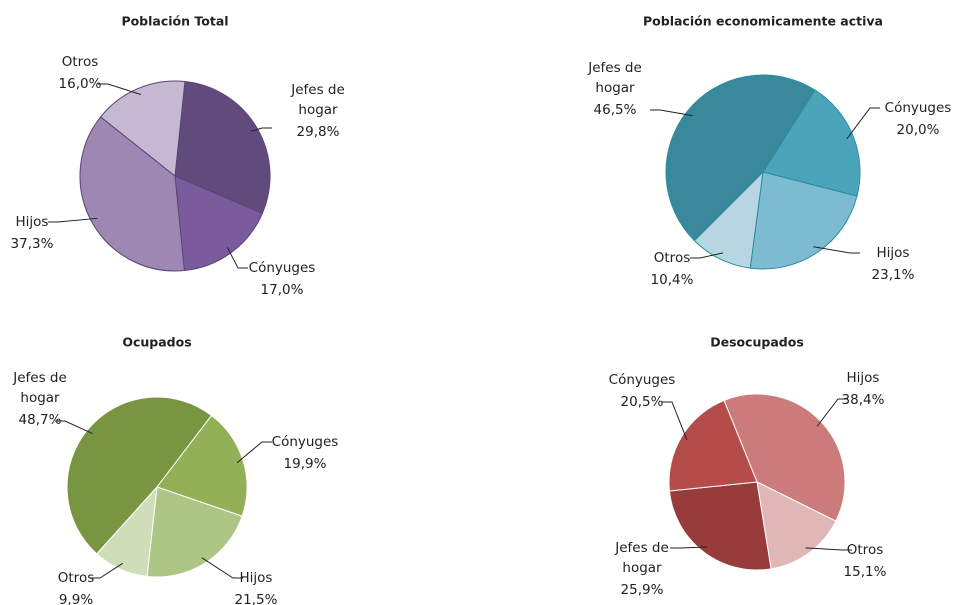 The image size is (961, 605). I want to click on chart-title: Población Total, so click(174, 21).